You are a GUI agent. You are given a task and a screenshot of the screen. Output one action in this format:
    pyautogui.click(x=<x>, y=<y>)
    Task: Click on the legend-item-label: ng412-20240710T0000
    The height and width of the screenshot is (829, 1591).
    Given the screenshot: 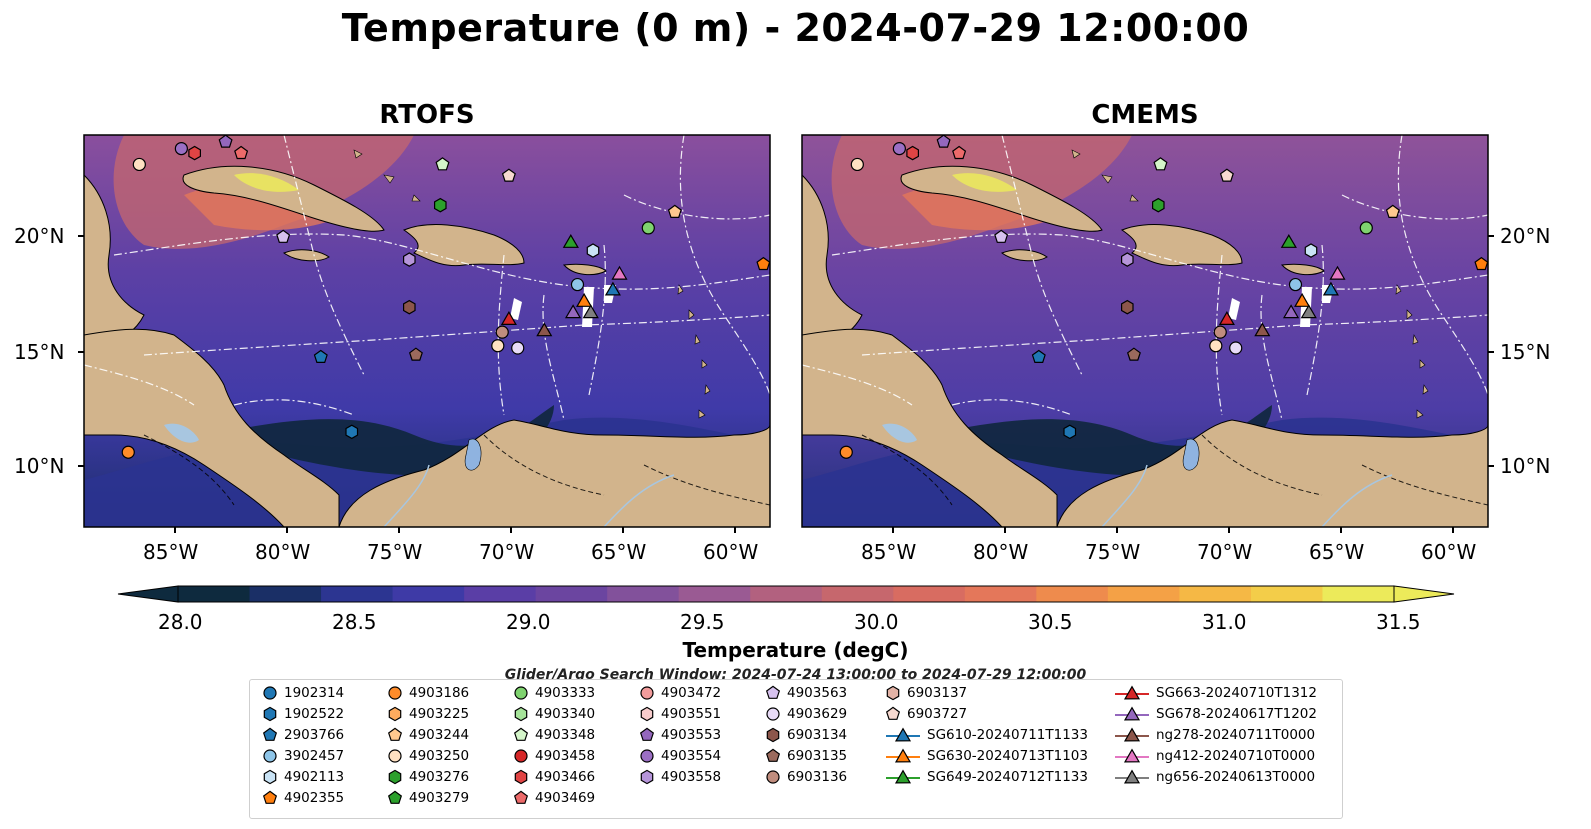 What is the action you would take?
    pyautogui.click(x=1236, y=755)
    